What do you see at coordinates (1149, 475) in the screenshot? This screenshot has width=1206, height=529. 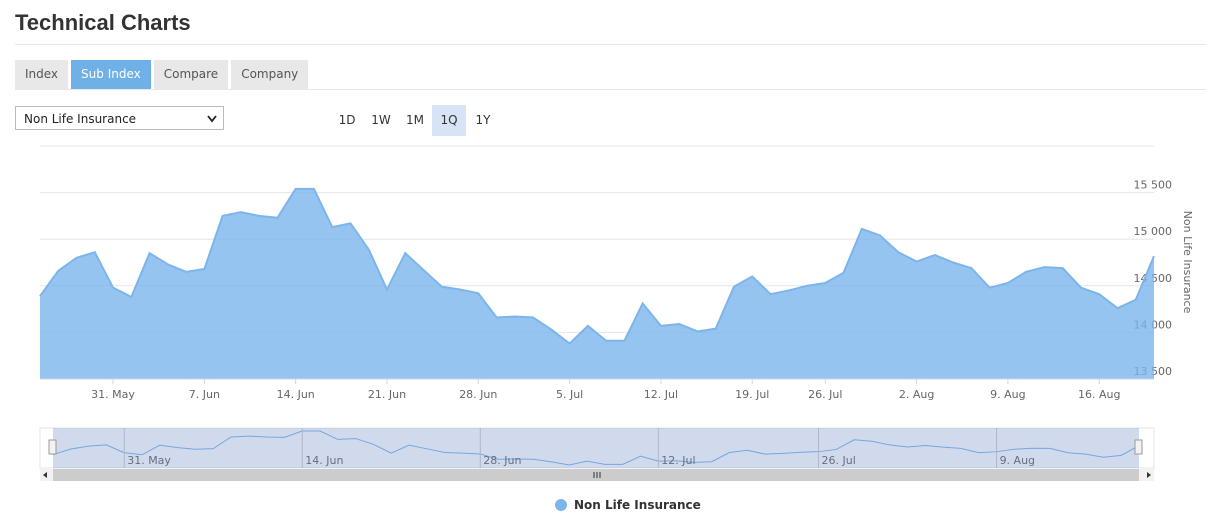 I see `scroll-right` at bounding box center [1149, 475].